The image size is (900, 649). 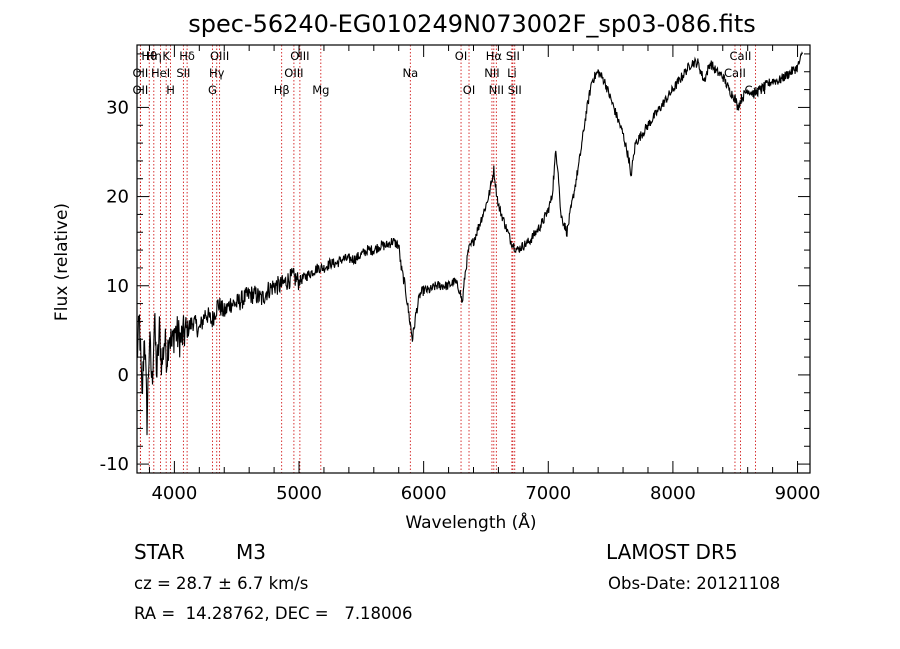 I want to click on spectral-line-label: Hθ, so click(x=149, y=56).